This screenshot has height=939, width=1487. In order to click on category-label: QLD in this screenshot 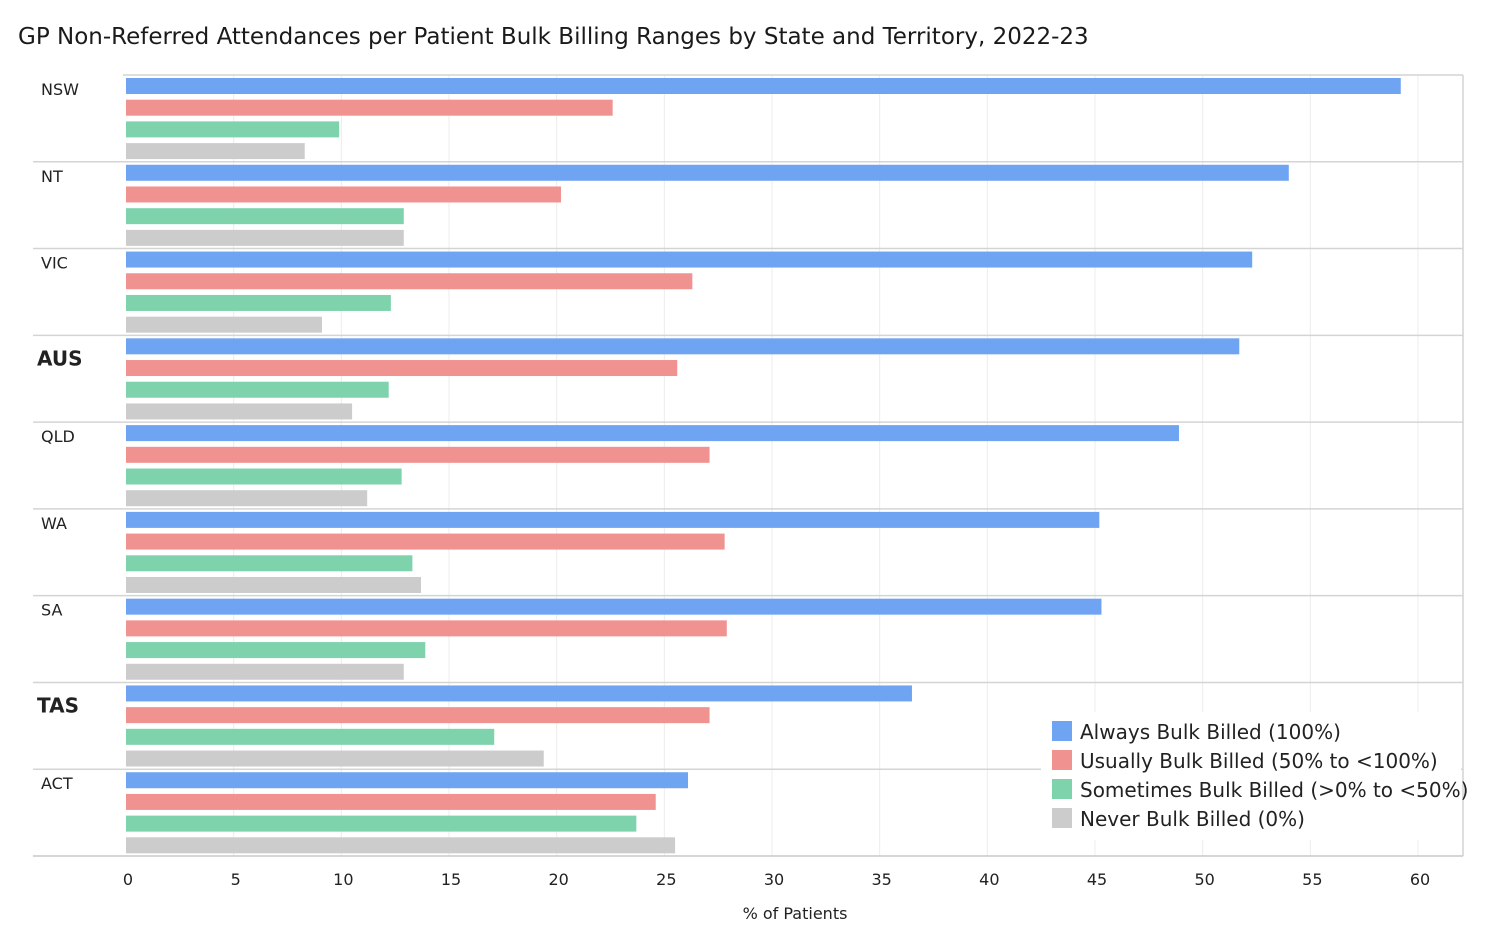, I will do `click(58, 436)`.